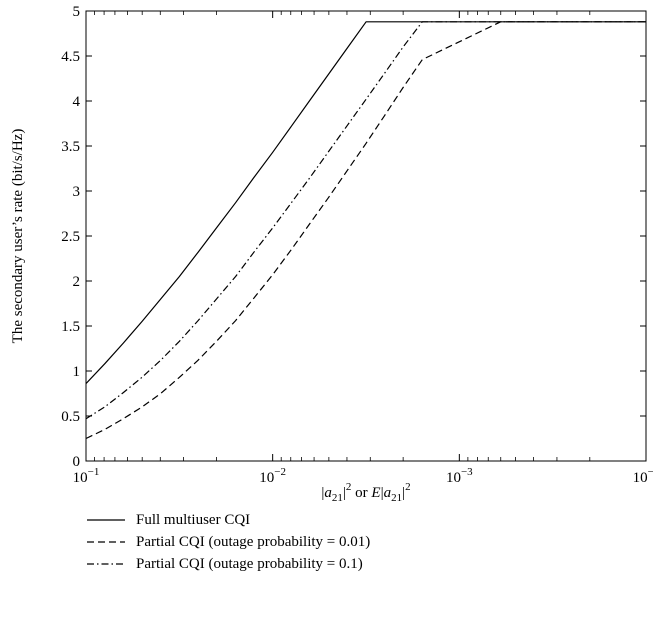 Image resolution: width=653 pixels, height=621 pixels. Describe the element at coordinates (77, 12) in the screenshot. I see `y-tick-label: 5` at that location.